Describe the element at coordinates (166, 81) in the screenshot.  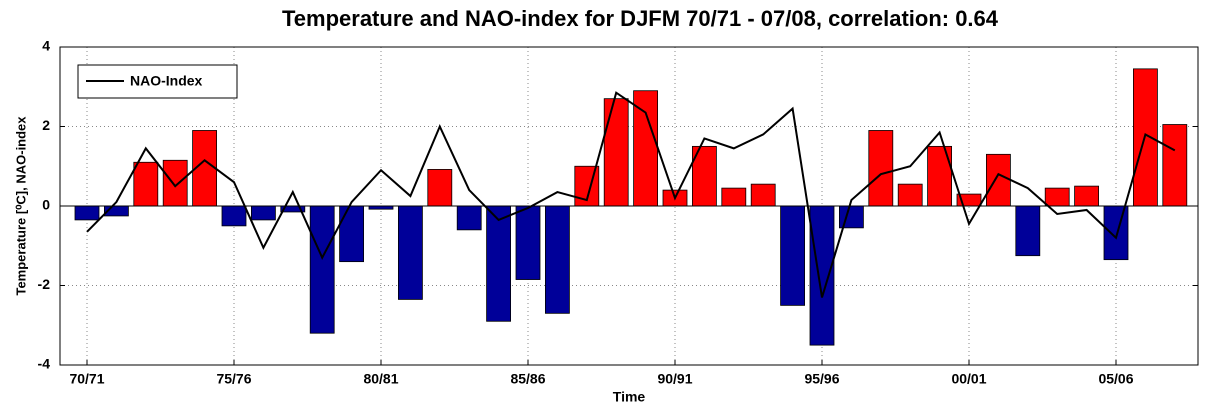
I see `legend-label: NAO-Index` at that location.